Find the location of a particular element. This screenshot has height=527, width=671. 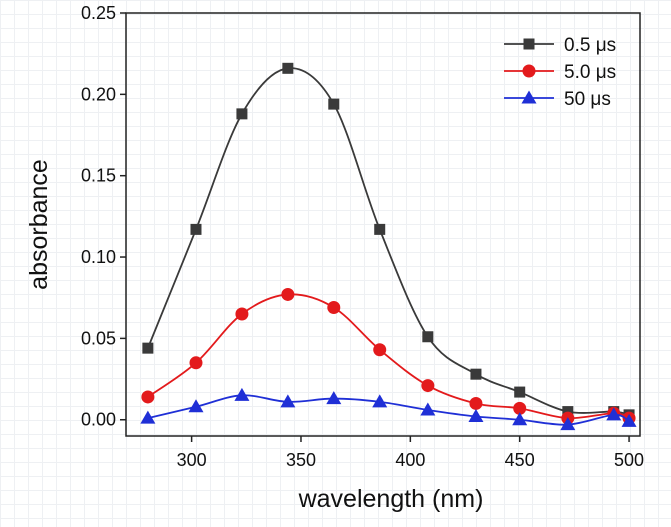

x-axis-label: wavelength (nm) is located at coordinates (391, 499).